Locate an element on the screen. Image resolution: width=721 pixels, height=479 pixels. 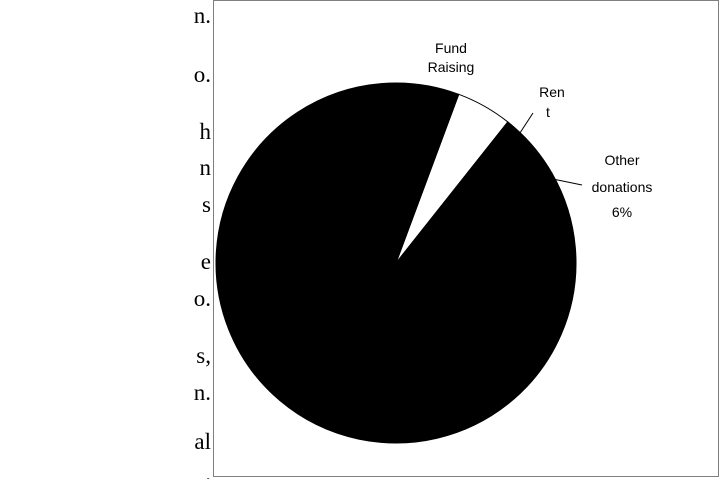
other-leader-line is located at coordinates (565, 181).